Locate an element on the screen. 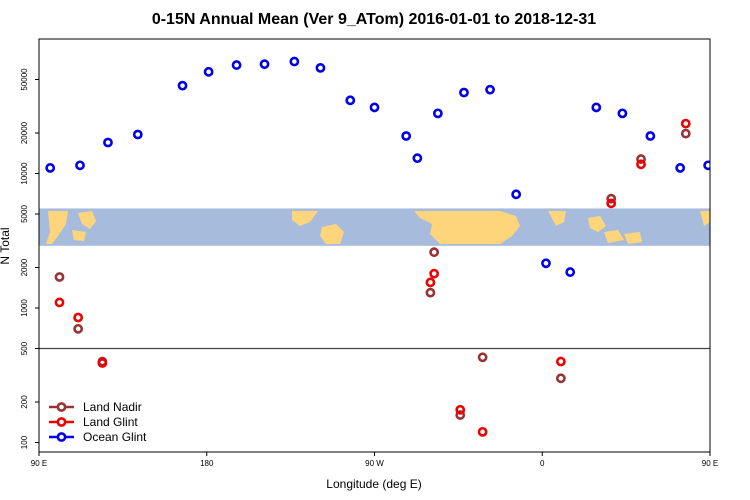 The width and height of the screenshot is (750, 500). y-axis: 100 200 500 1000 2000 5000 10000 20000 50000 is located at coordinates (29, 258).